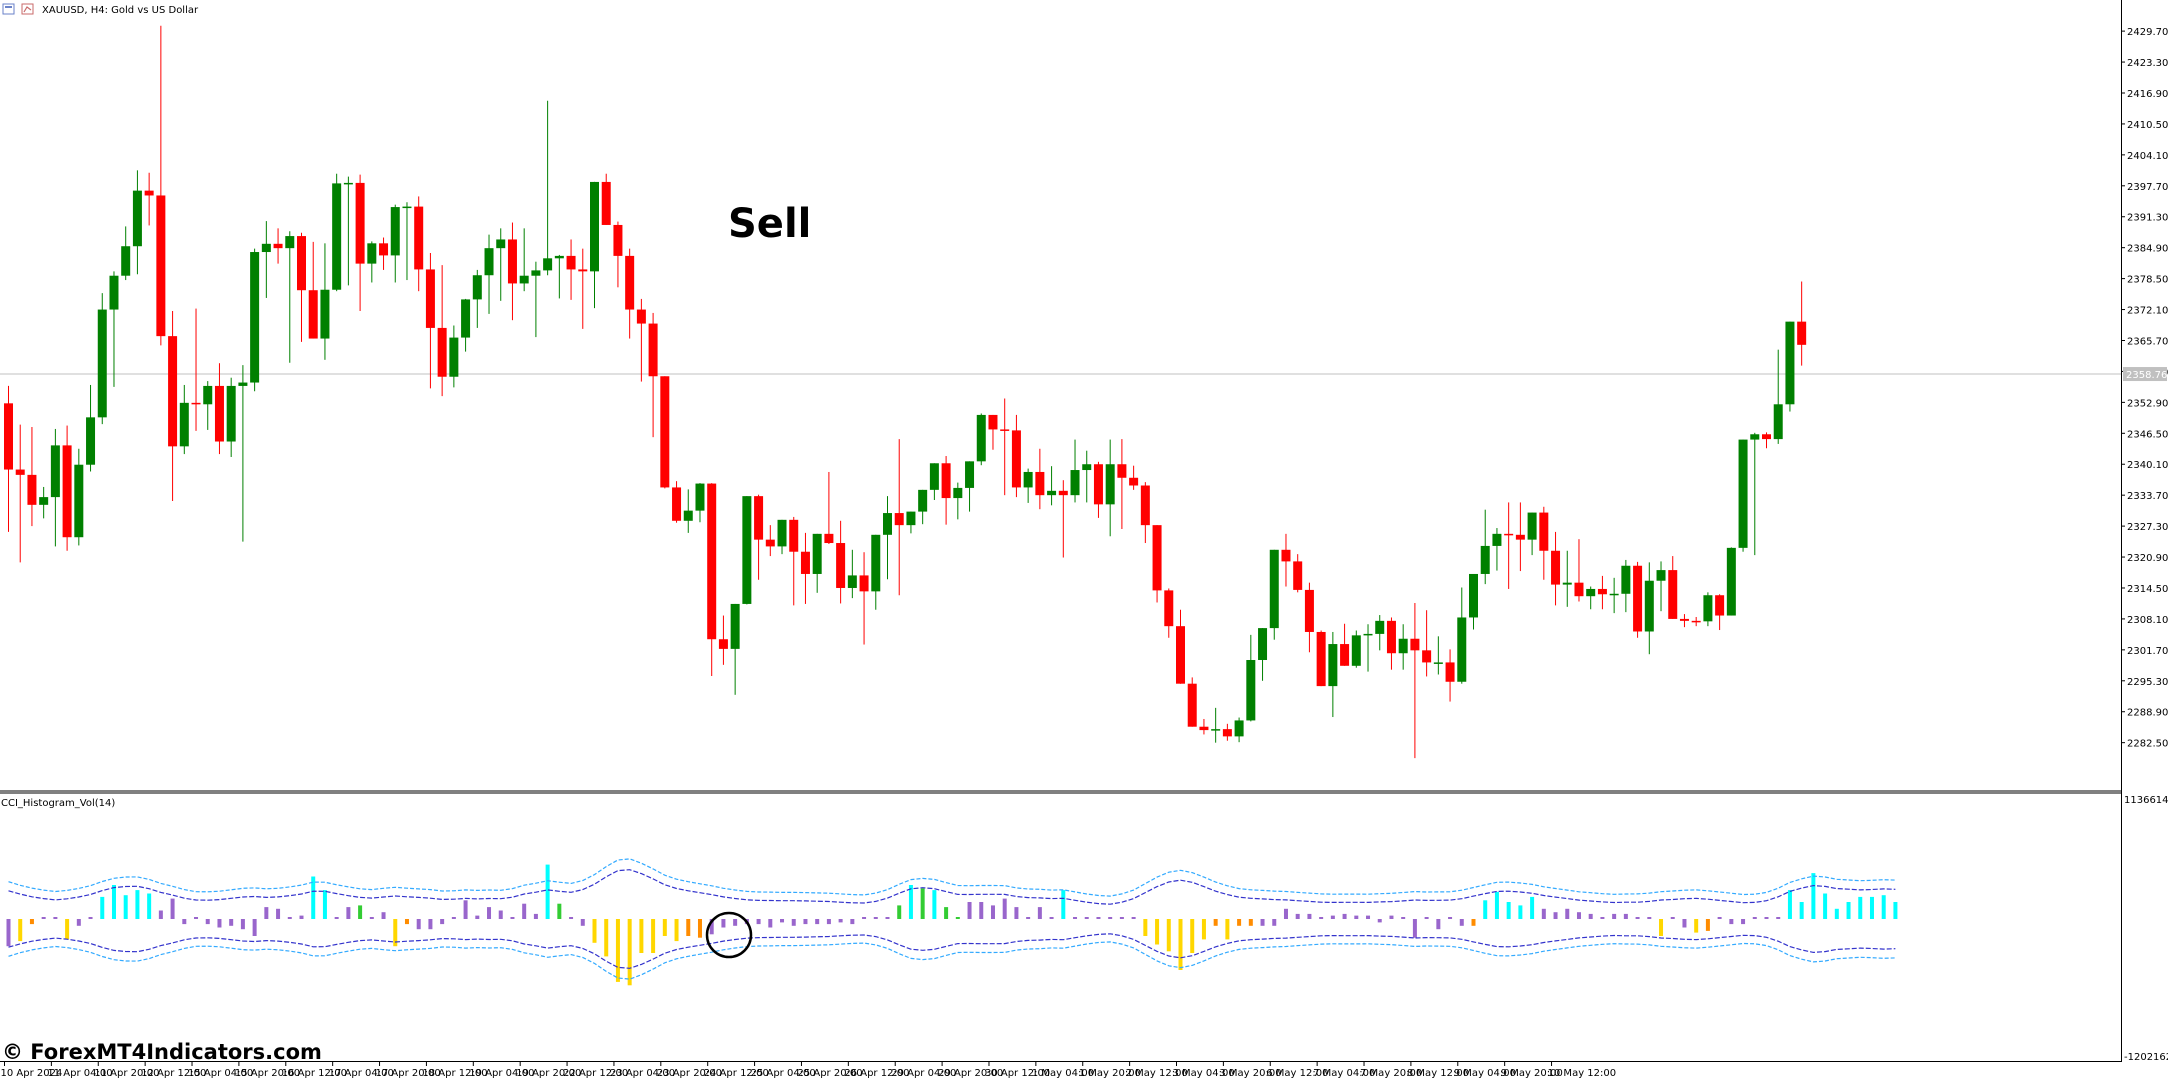  I want to click on price-tick-label: 2378.50, so click(2147, 280).